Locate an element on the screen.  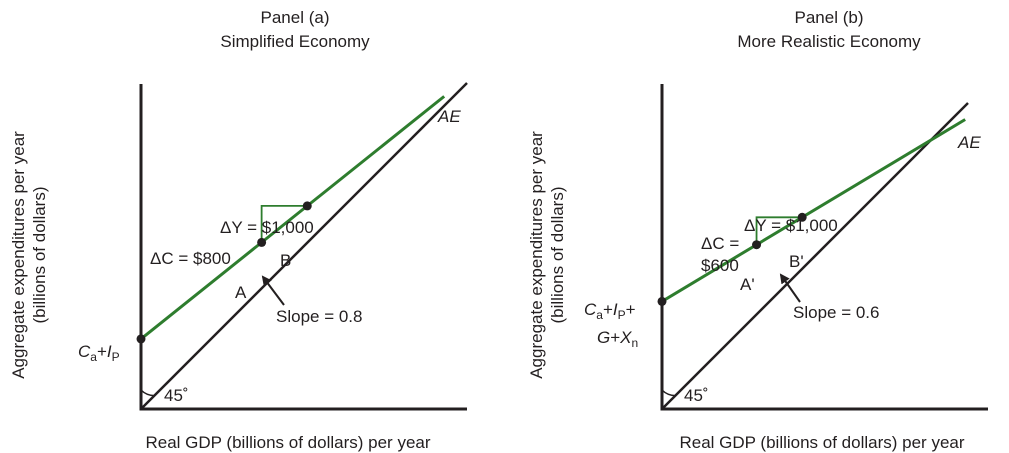
panel-a-label: Panel (a) is located at coordinates (295, 17).